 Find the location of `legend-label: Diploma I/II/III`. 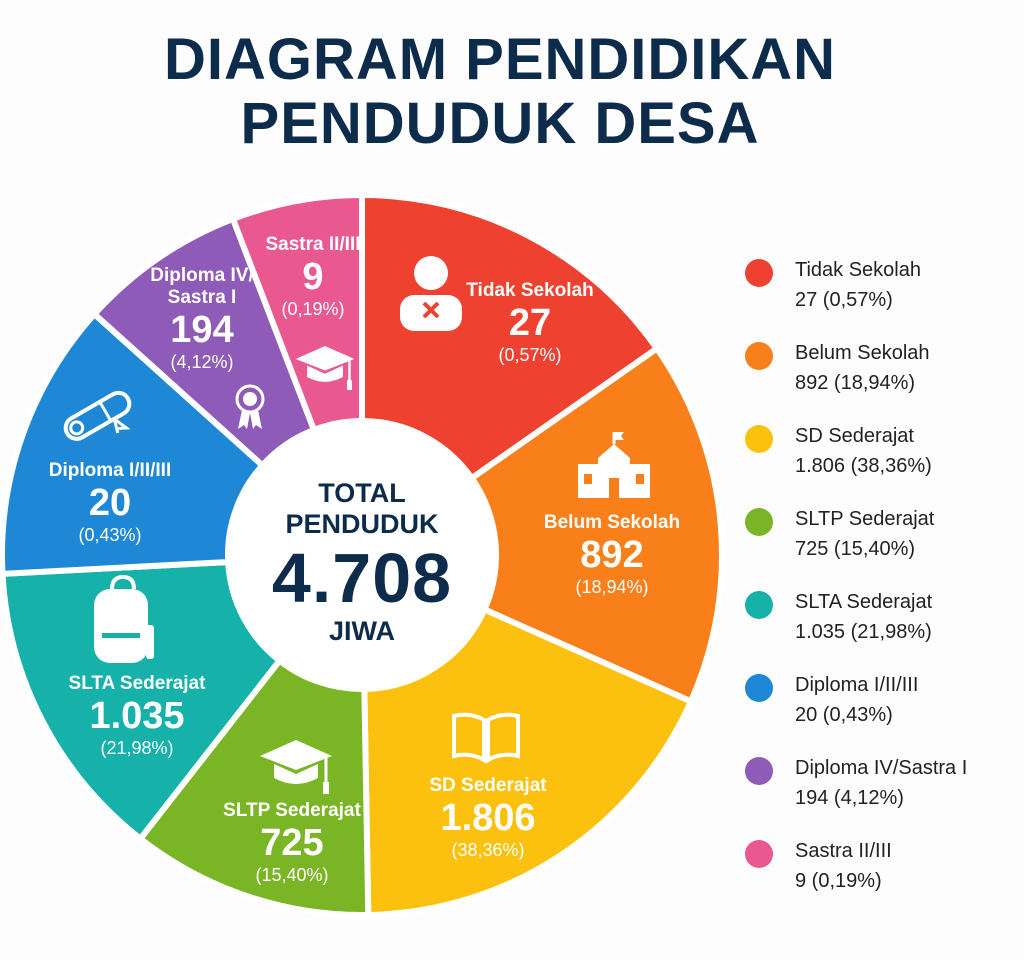

legend-label: Diploma I/II/III is located at coordinates (857, 685).